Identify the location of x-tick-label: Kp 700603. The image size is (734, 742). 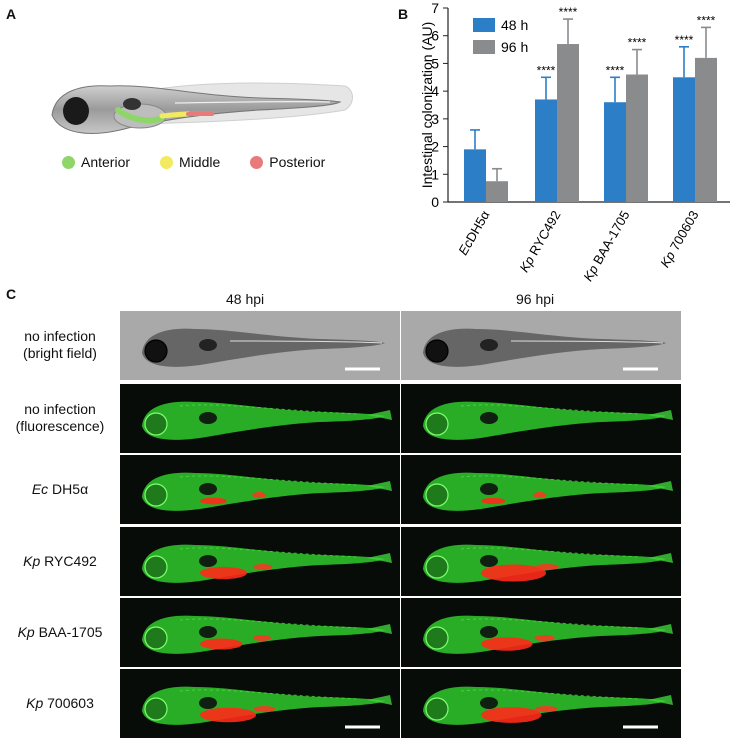
(679, 239).